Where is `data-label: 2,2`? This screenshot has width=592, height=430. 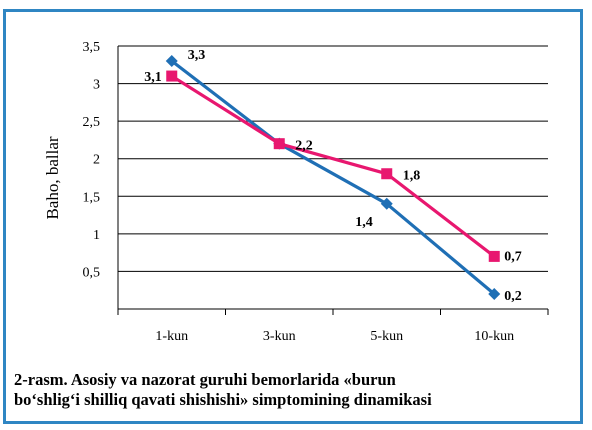 data-label: 2,2 is located at coordinates (304, 146).